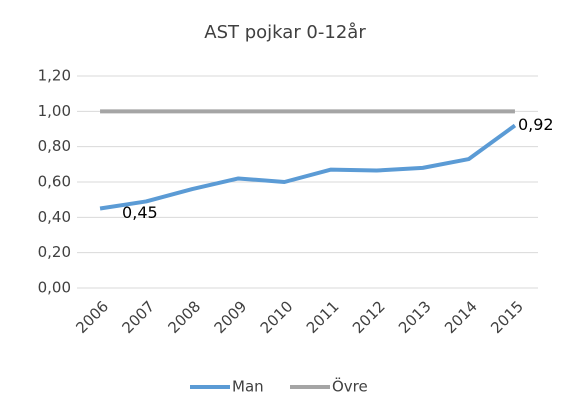 This screenshot has width=571, height=405. I want to click on y-tick-label: 0,00, so click(54, 288).